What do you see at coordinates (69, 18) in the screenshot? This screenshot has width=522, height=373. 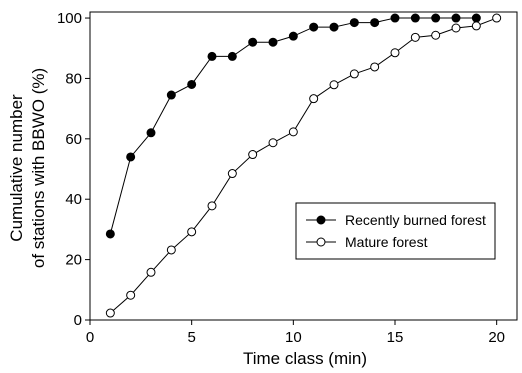 I see `y-tick-label: 100` at bounding box center [69, 18].